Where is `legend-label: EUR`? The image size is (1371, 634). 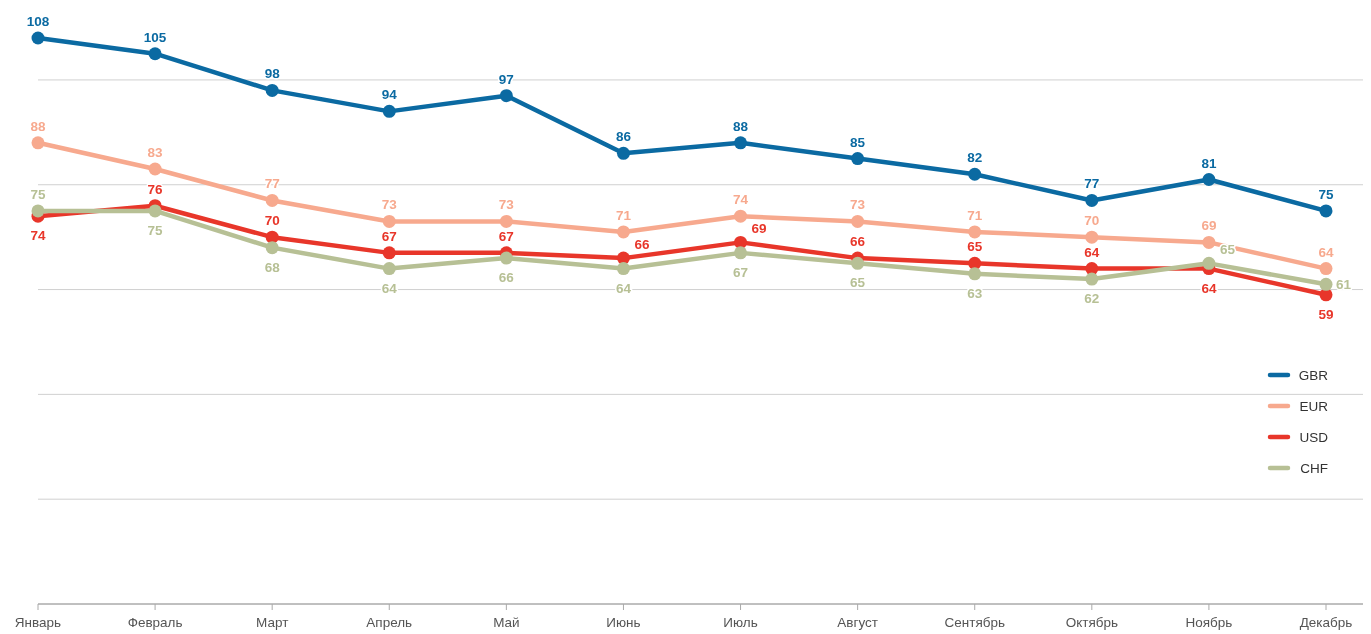 legend-label: EUR is located at coordinates (1314, 406).